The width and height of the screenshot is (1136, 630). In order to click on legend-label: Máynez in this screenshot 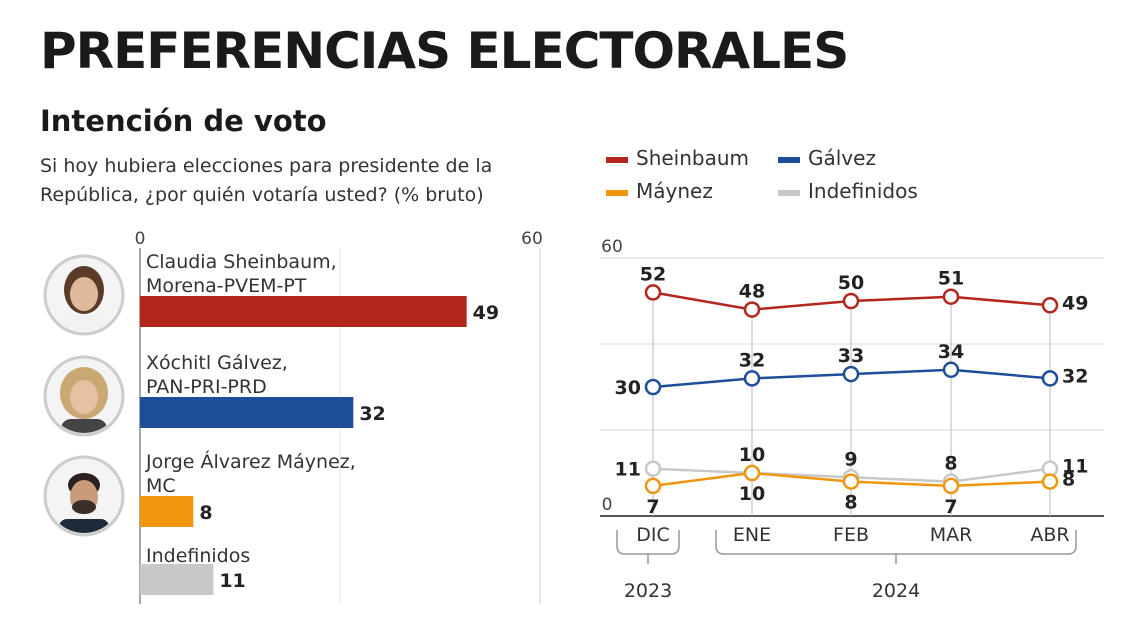, I will do `click(674, 191)`.